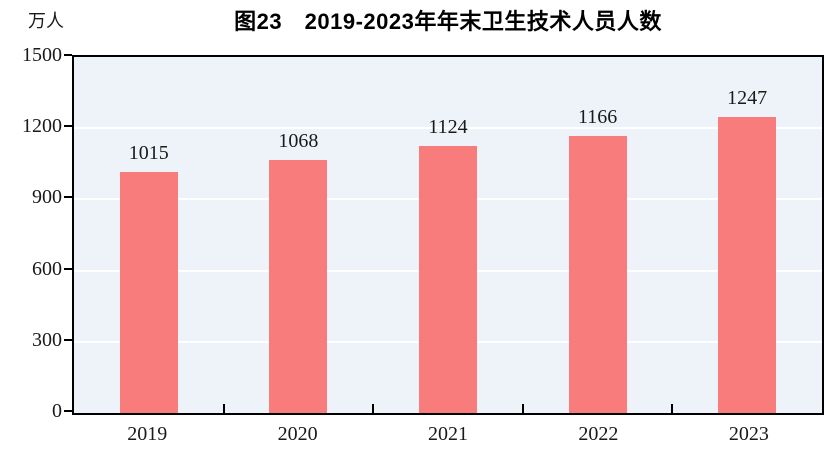  What do you see at coordinates (31, 233) in the screenshot?
I see `y-axis-tick-labels: 0 300 600 900 1200 1500` at bounding box center [31, 233].